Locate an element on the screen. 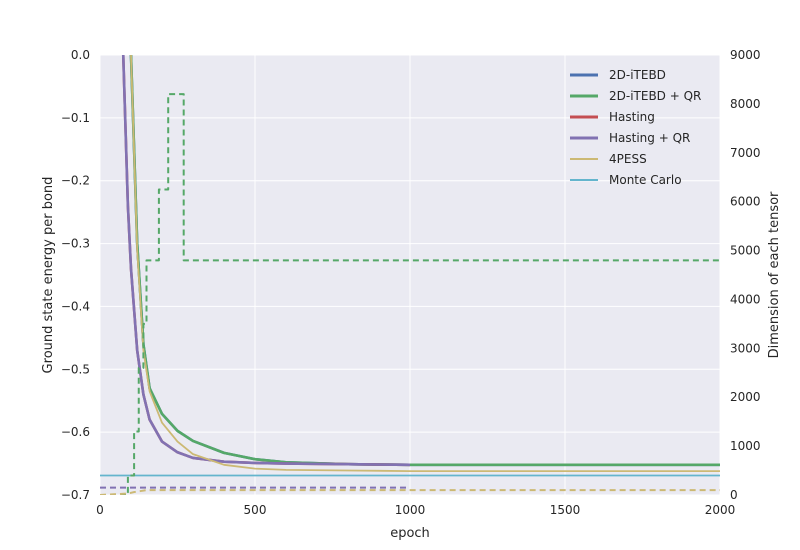 Image resolution: width=800 pixels, height=550 pixels. y2-tick-label: 5000 is located at coordinates (745, 251).